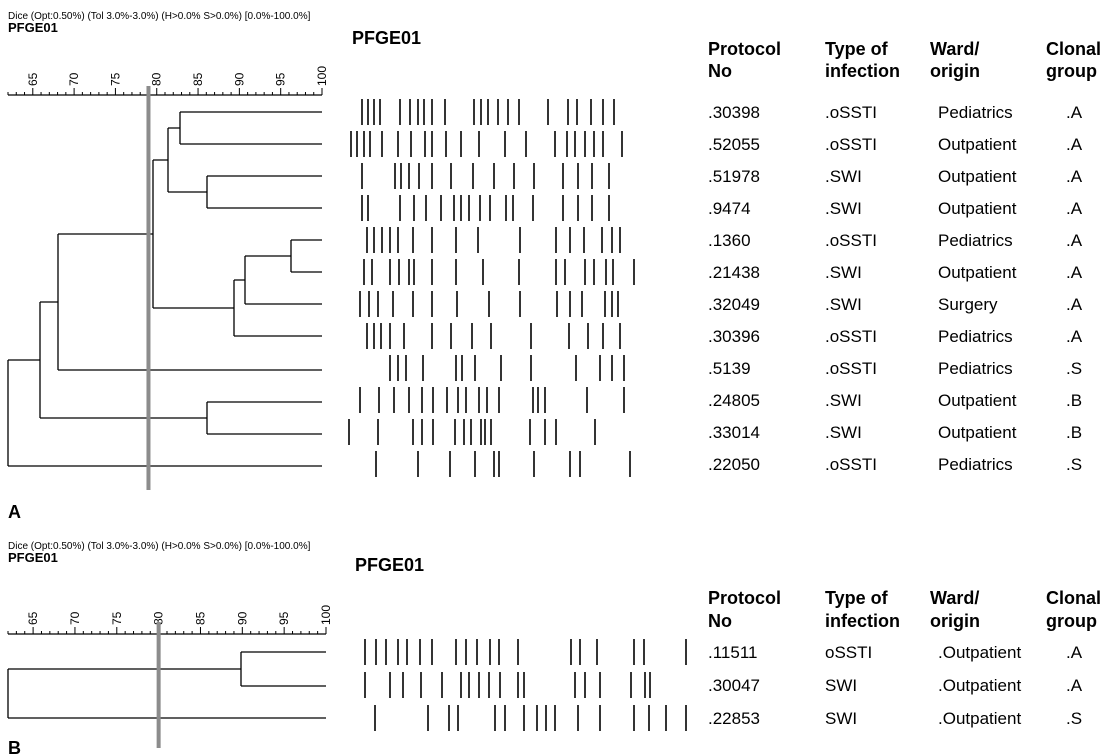 The width and height of the screenshot is (1108, 755). I want to click on table-cell-infection: oSSTI, so click(848, 652).